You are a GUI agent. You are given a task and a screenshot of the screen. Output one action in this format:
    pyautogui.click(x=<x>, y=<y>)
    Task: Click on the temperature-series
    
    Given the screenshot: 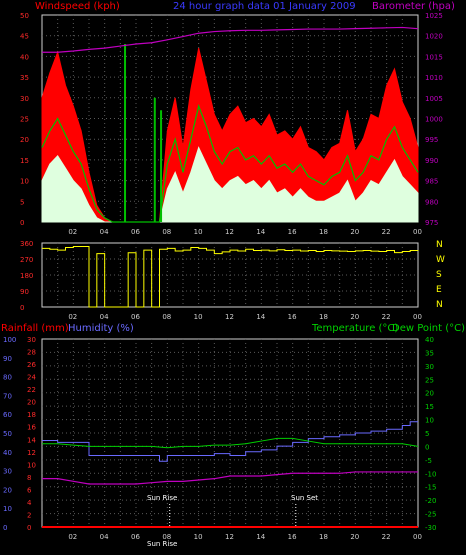 What is the action you would take?
    pyautogui.click(x=230, y=443)
    